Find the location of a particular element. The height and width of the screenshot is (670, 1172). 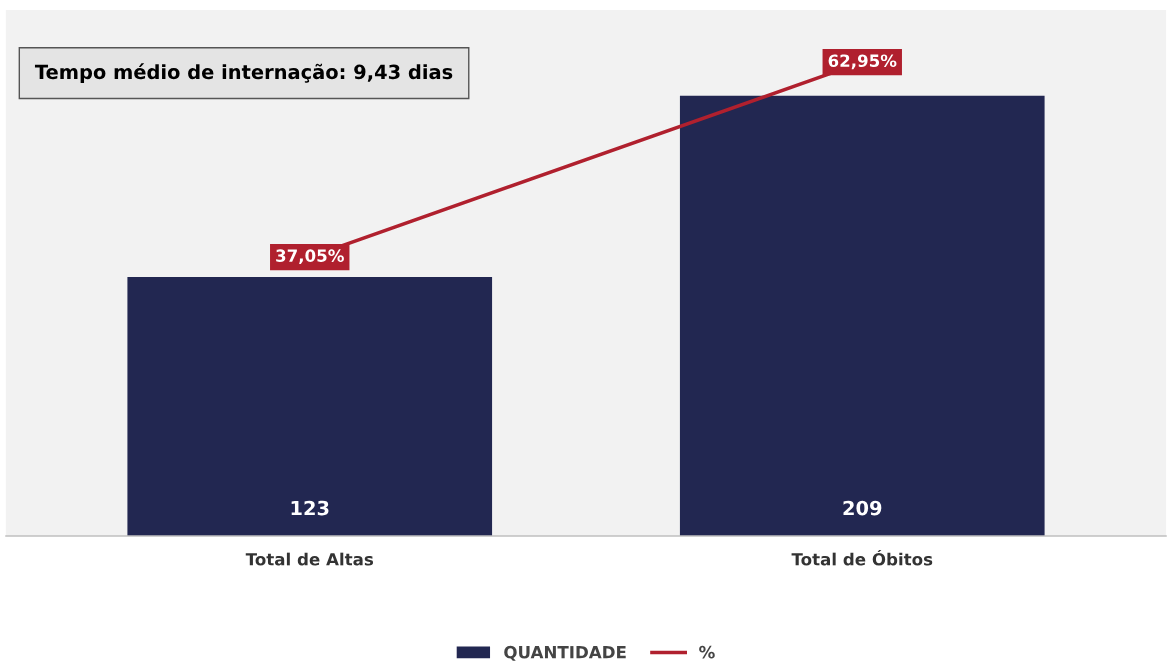

data-label: 37,05% is located at coordinates (310, 257).